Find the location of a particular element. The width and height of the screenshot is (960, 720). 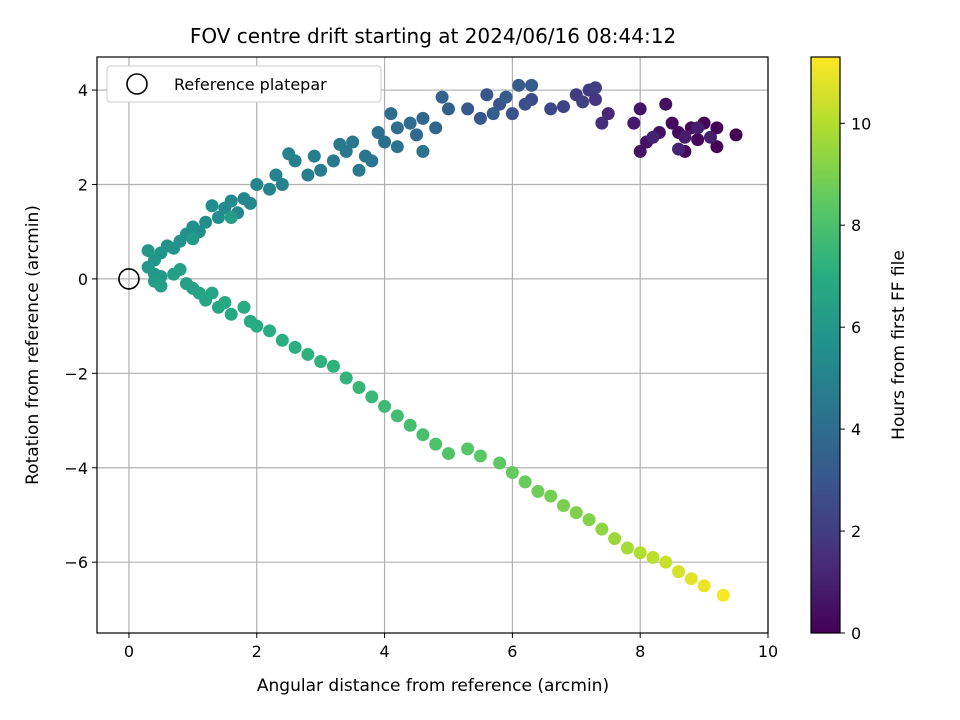

y-tick-label: 0 is located at coordinates (83, 279).